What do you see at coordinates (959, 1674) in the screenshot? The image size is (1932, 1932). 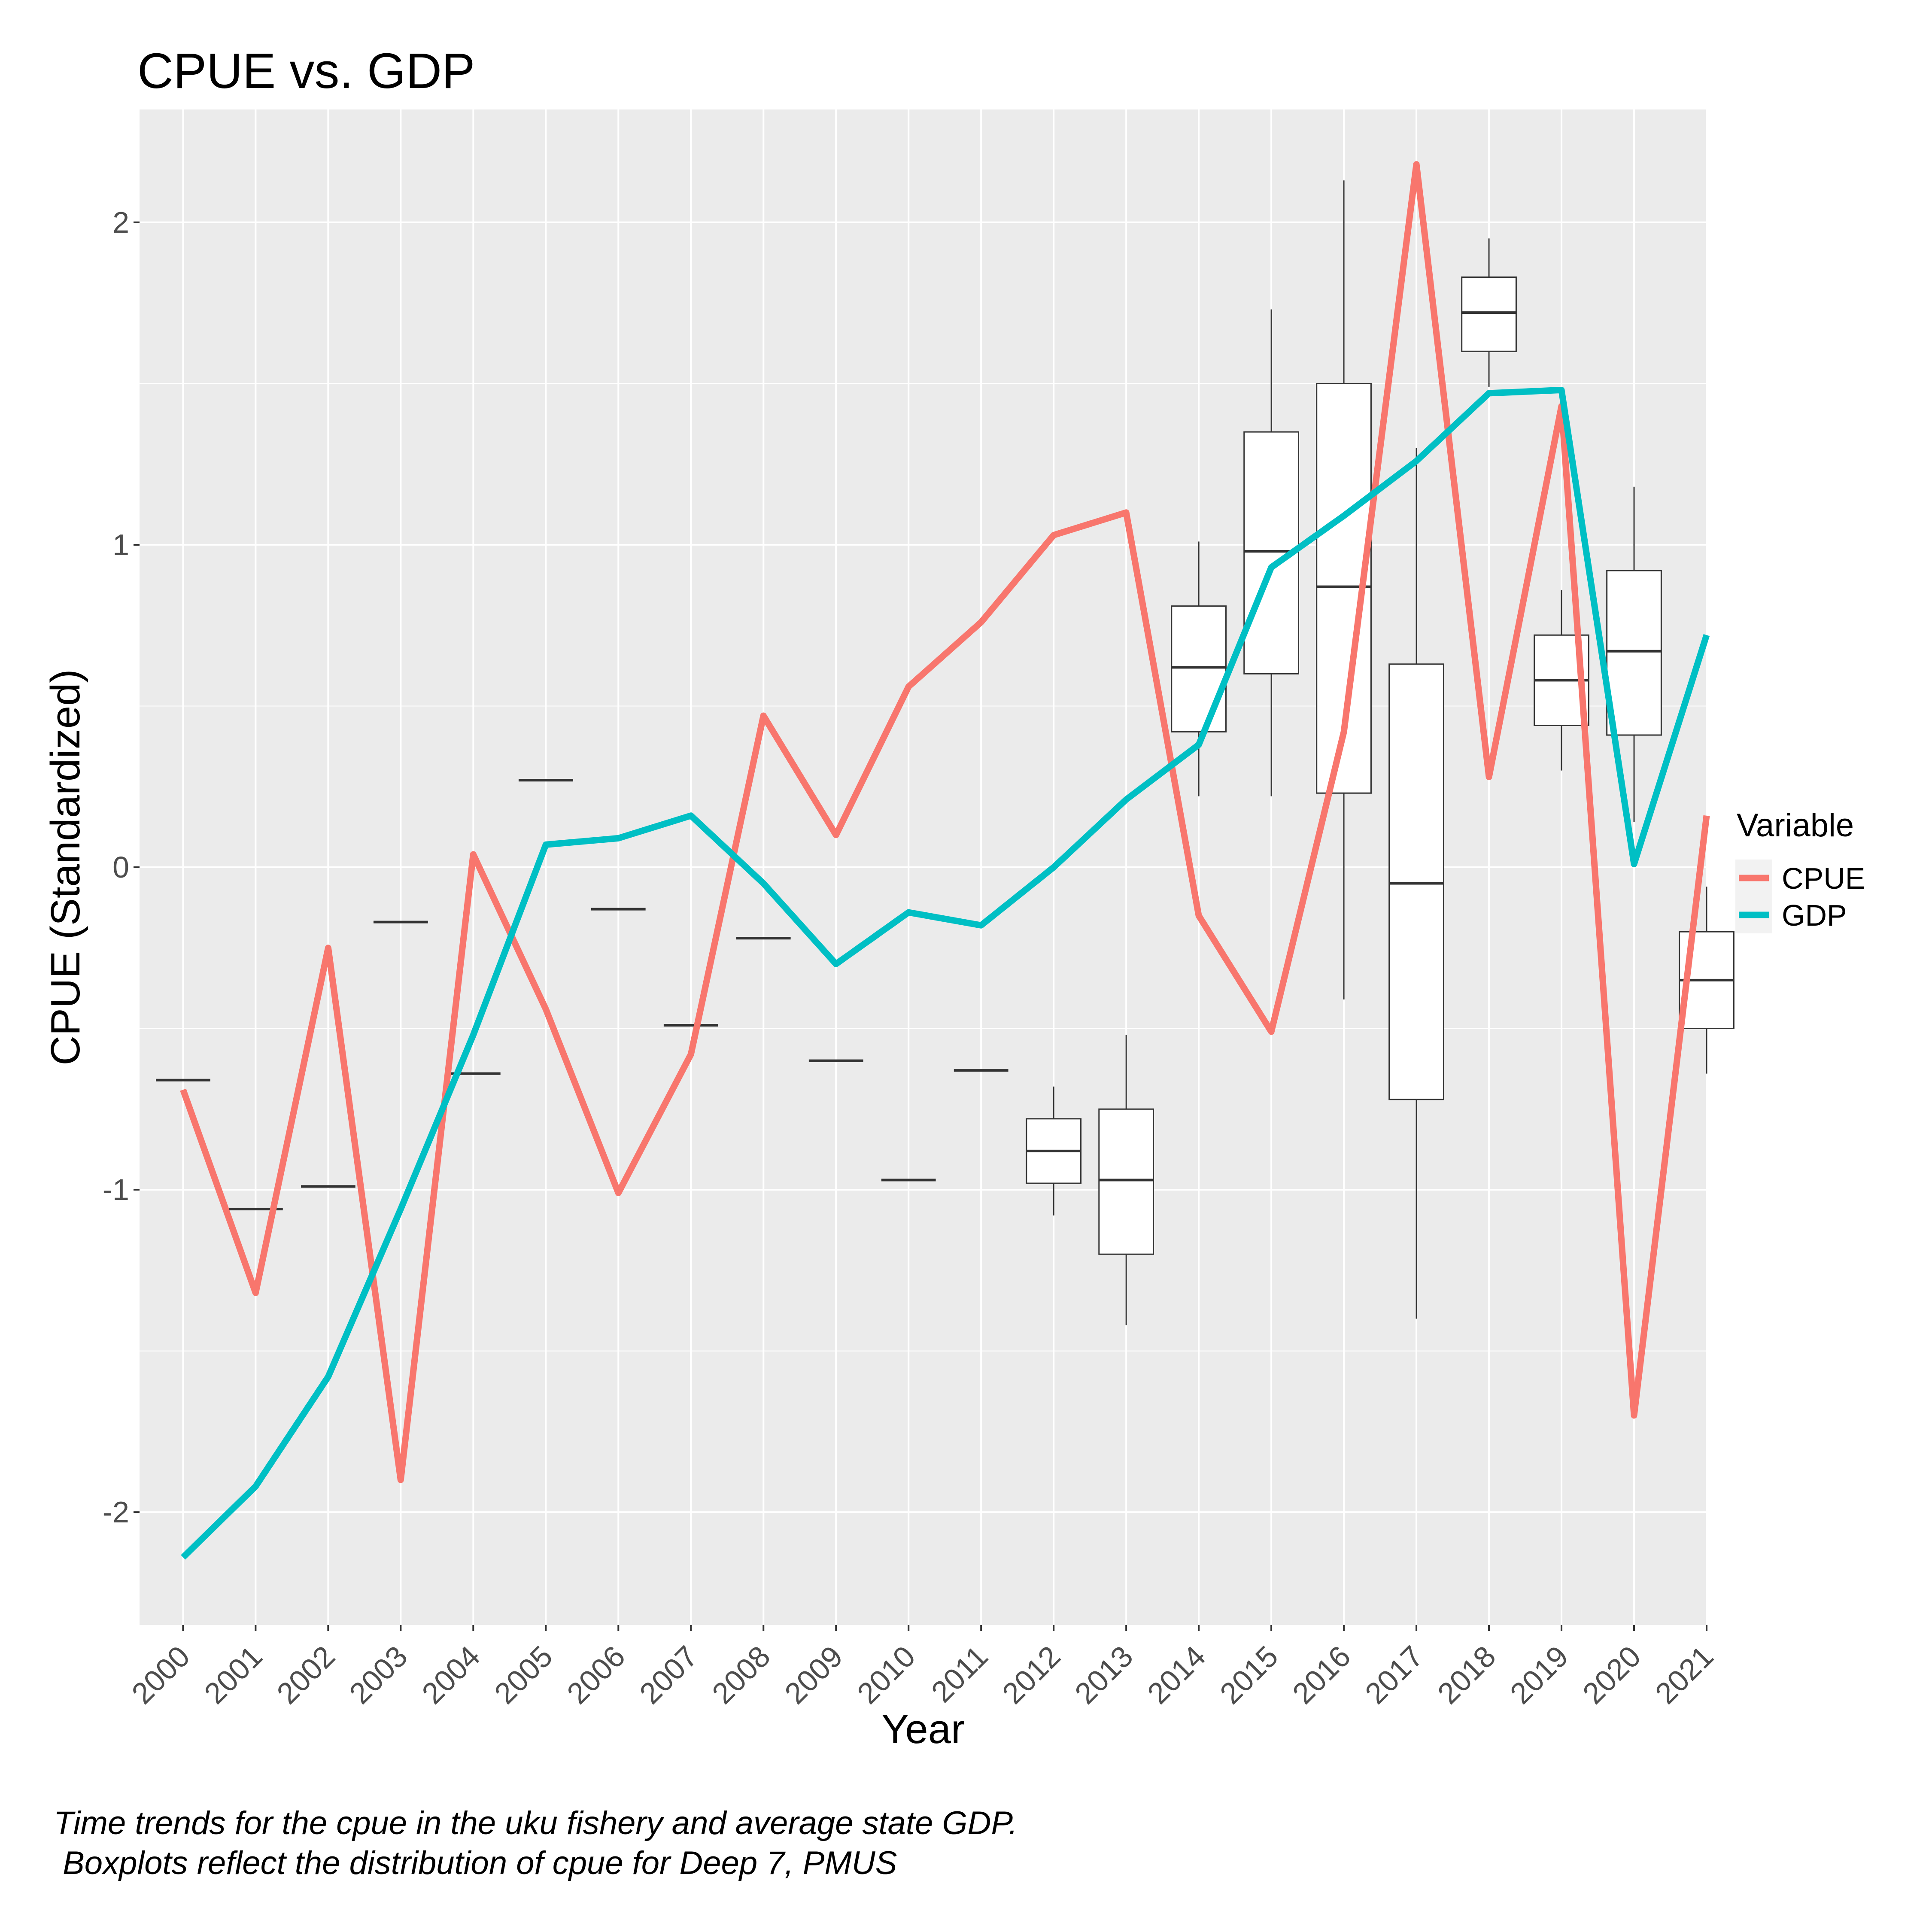 I see `x-tick-label: 2011` at bounding box center [959, 1674].